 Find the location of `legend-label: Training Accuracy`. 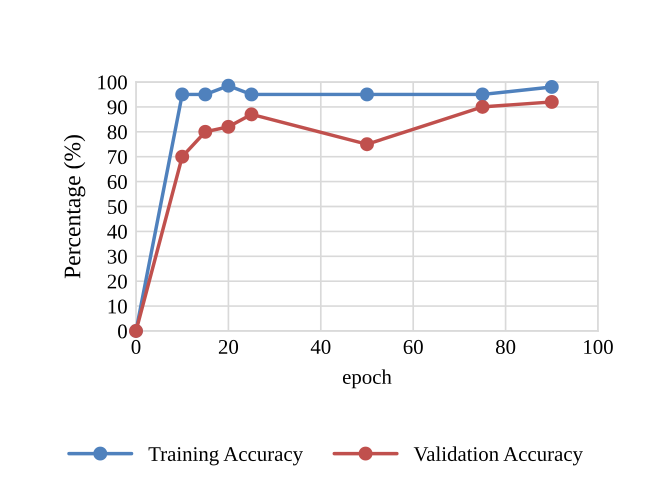

legend-label: Training Accuracy is located at coordinates (225, 456).